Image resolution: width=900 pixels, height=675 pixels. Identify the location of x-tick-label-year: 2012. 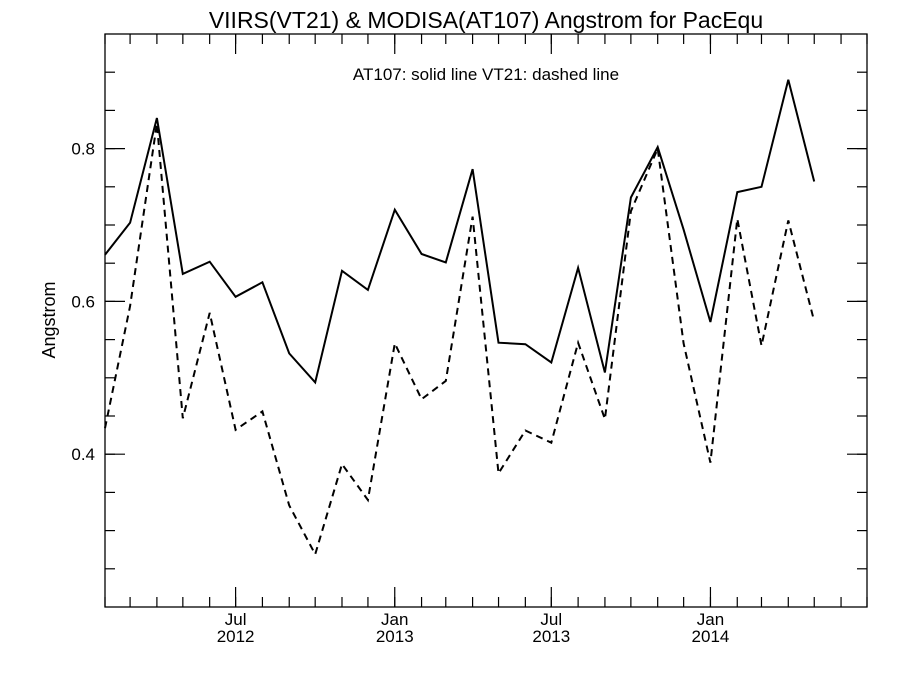
(236, 636).